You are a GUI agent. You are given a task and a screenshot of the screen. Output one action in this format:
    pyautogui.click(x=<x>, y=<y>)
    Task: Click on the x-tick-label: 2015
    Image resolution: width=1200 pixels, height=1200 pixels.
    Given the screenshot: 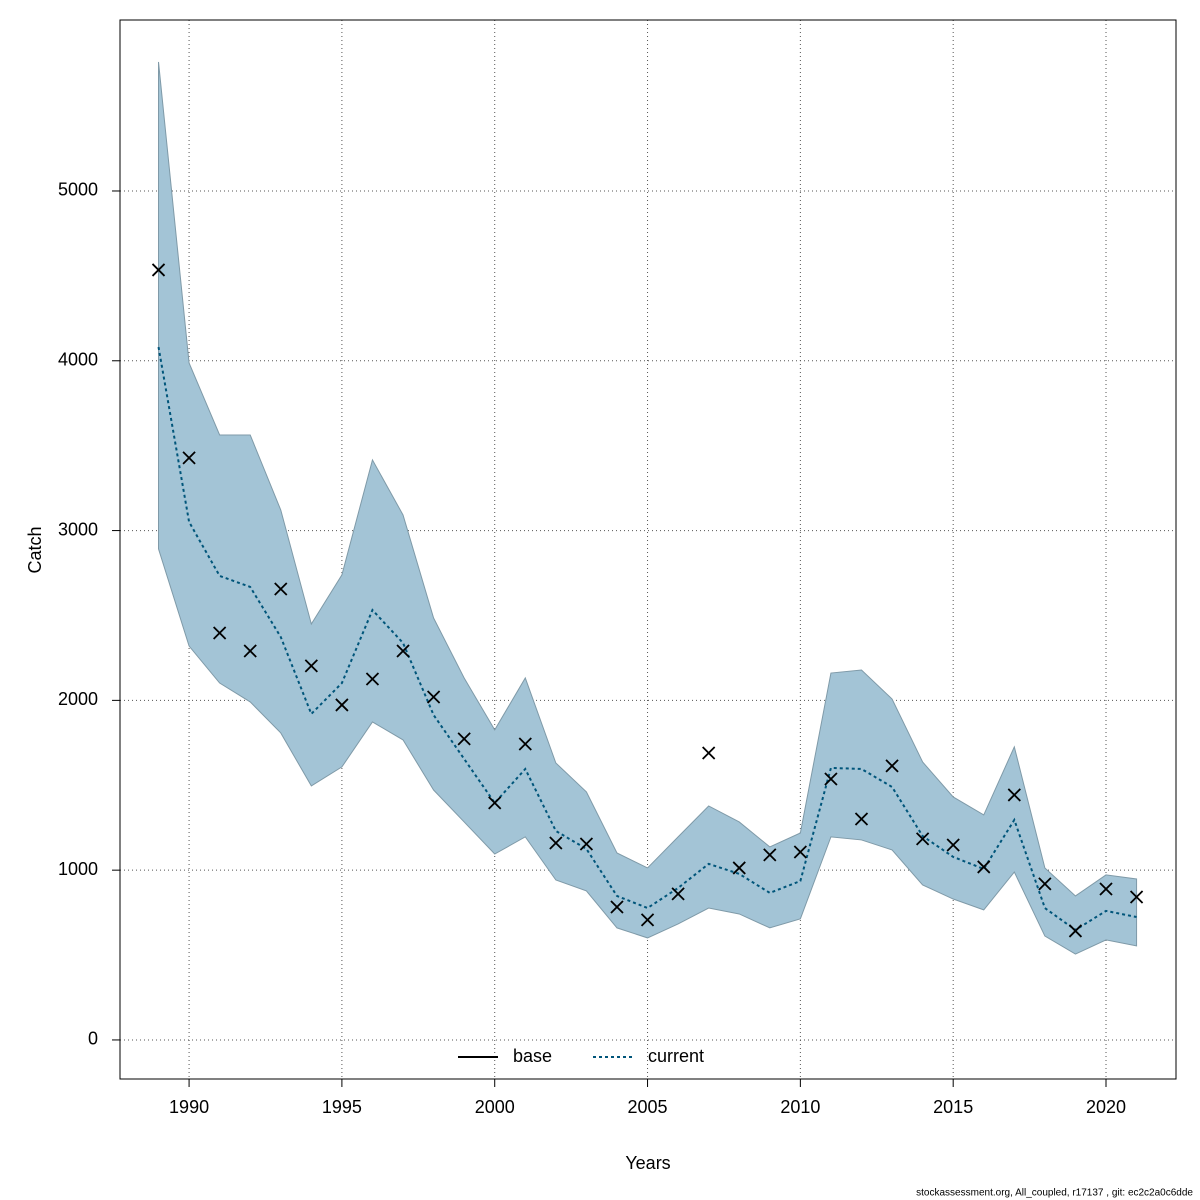 What is the action you would take?
    pyautogui.click(x=953, y=1107)
    